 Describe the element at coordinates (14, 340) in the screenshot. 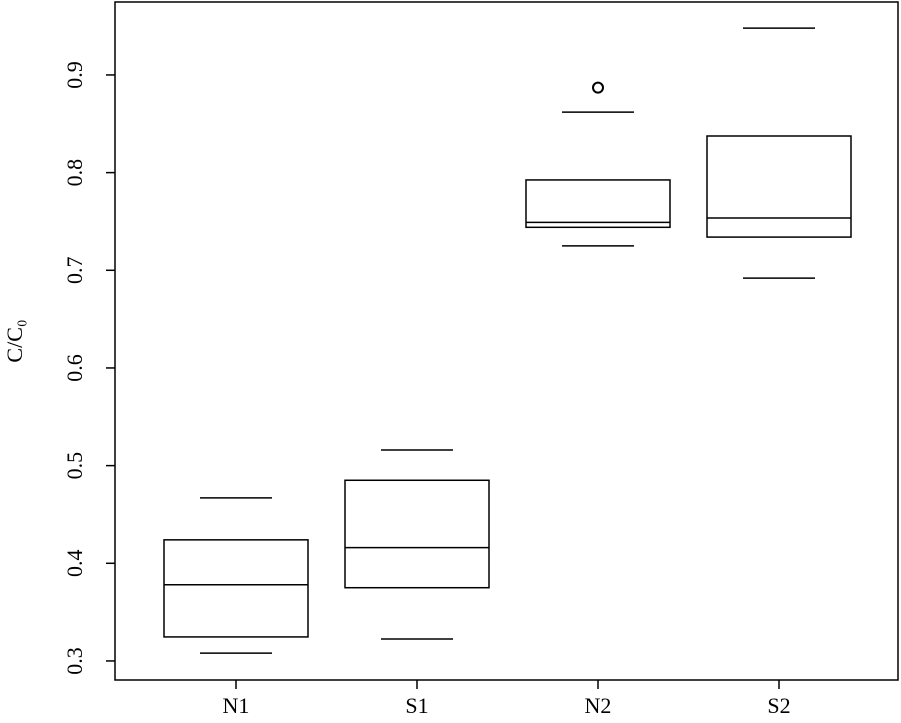

I see `y-axis-label: C/C₀` at that location.